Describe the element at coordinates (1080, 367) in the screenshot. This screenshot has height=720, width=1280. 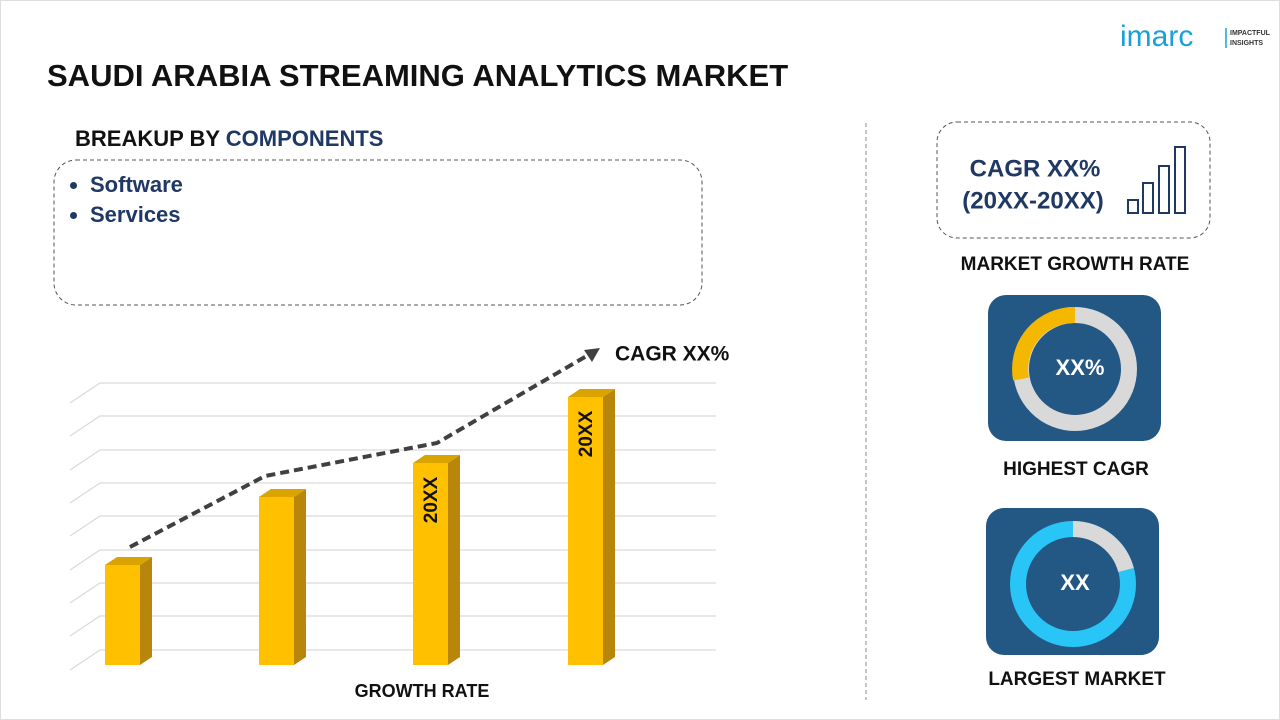
I see `tile-value: XX%` at that location.